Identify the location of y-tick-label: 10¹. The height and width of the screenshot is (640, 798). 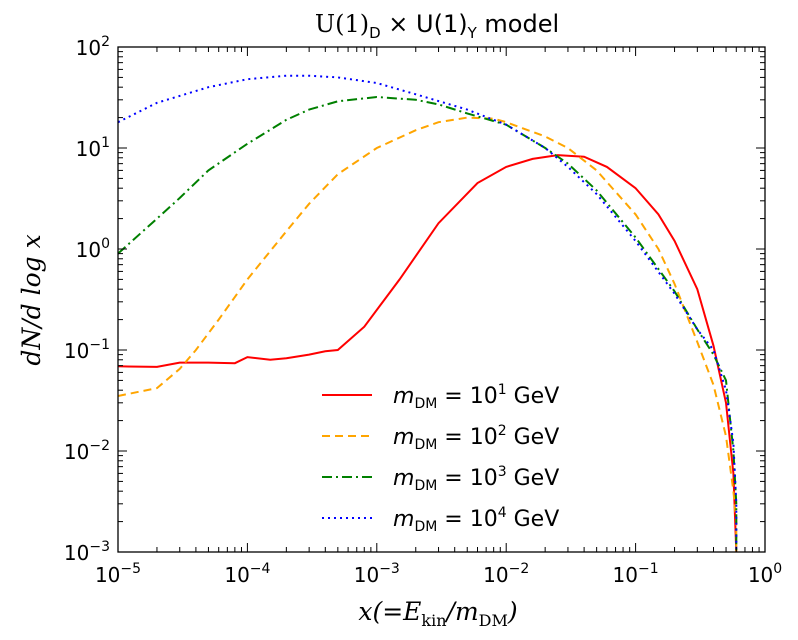
(93, 148).